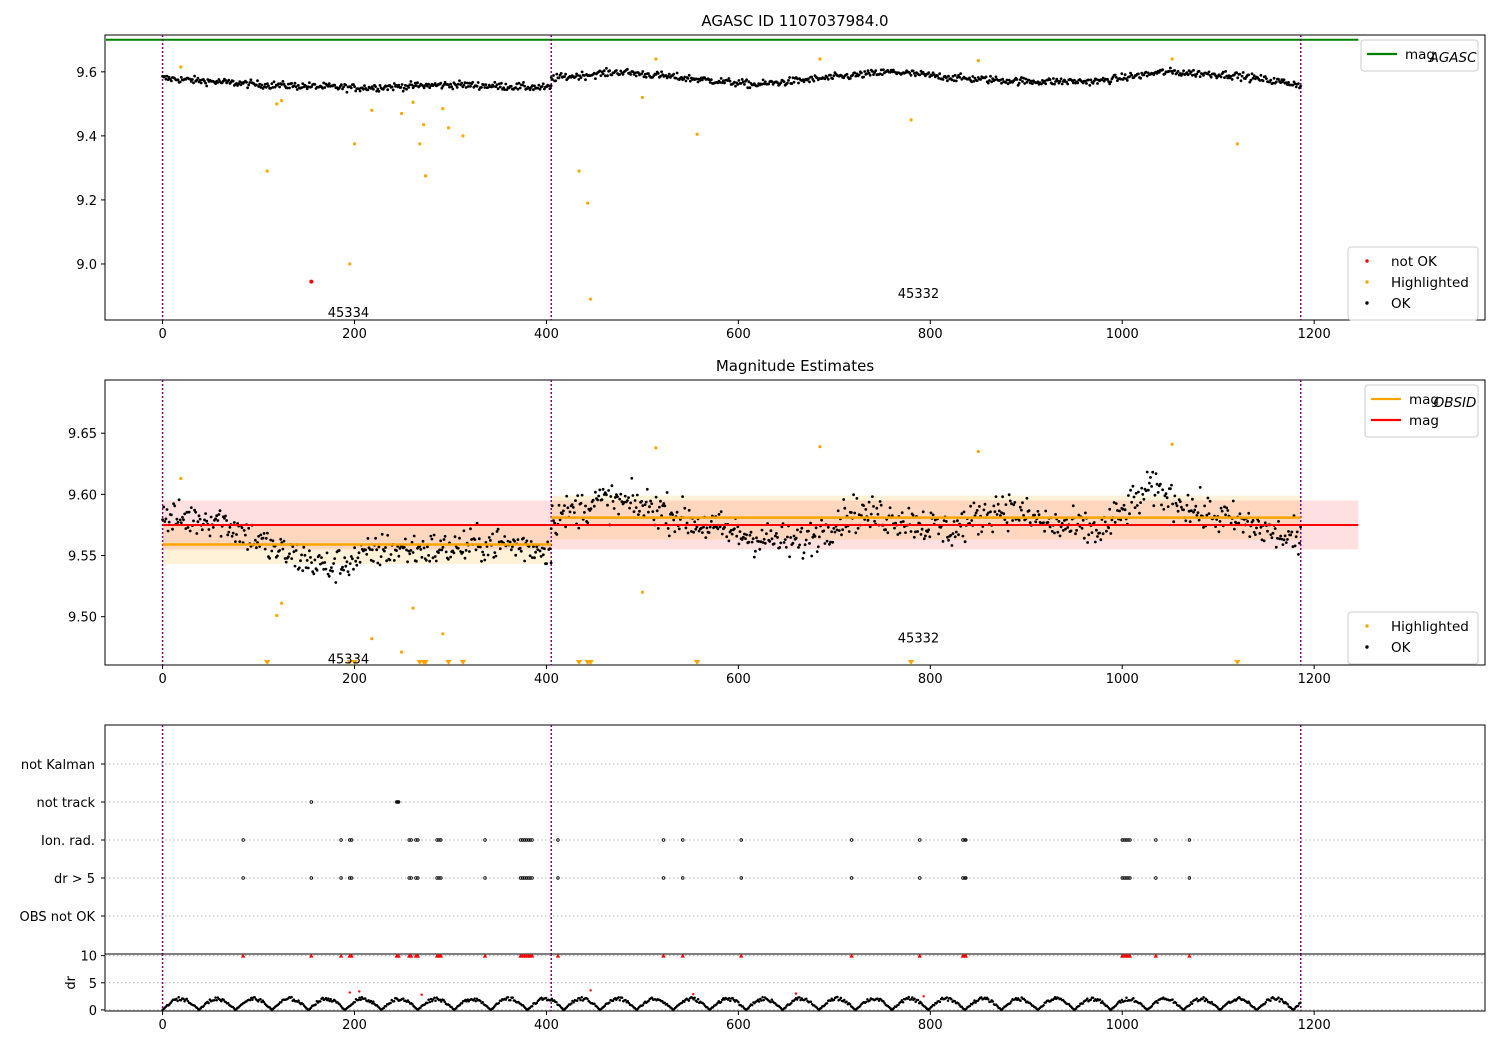  I want to click on x-tick-label: 200, so click(354, 679).